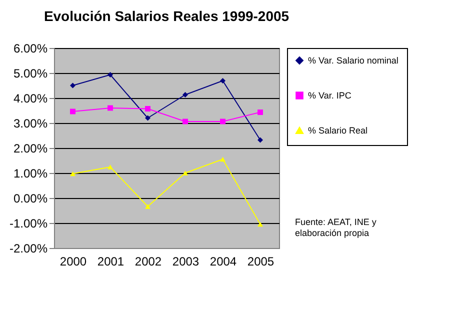 The height and width of the screenshot is (310, 450). I want to click on legend-label: % Var. IPC, so click(330, 95).